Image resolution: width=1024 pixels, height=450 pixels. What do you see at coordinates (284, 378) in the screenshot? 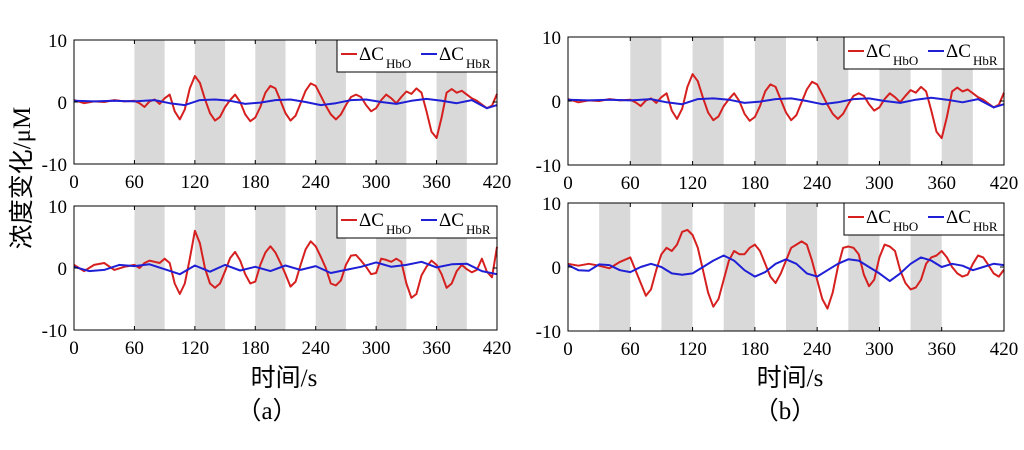
I see `x-axis-label-a: 时间/s` at bounding box center [284, 378].